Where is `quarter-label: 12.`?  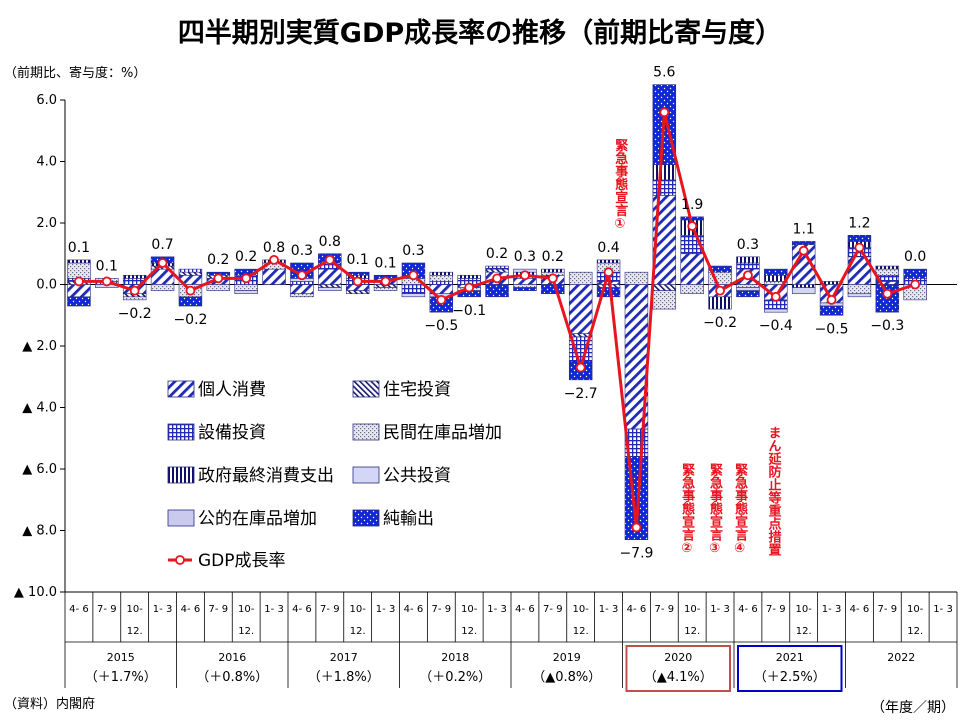 quarter-label: 12. is located at coordinates (246, 631).